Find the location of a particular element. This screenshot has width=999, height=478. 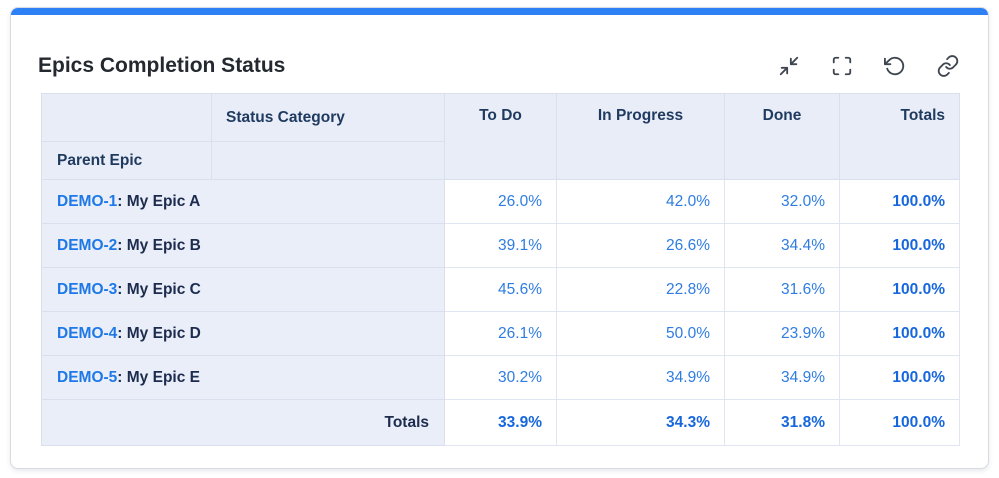

value-cell: 26.0% is located at coordinates (500, 201).